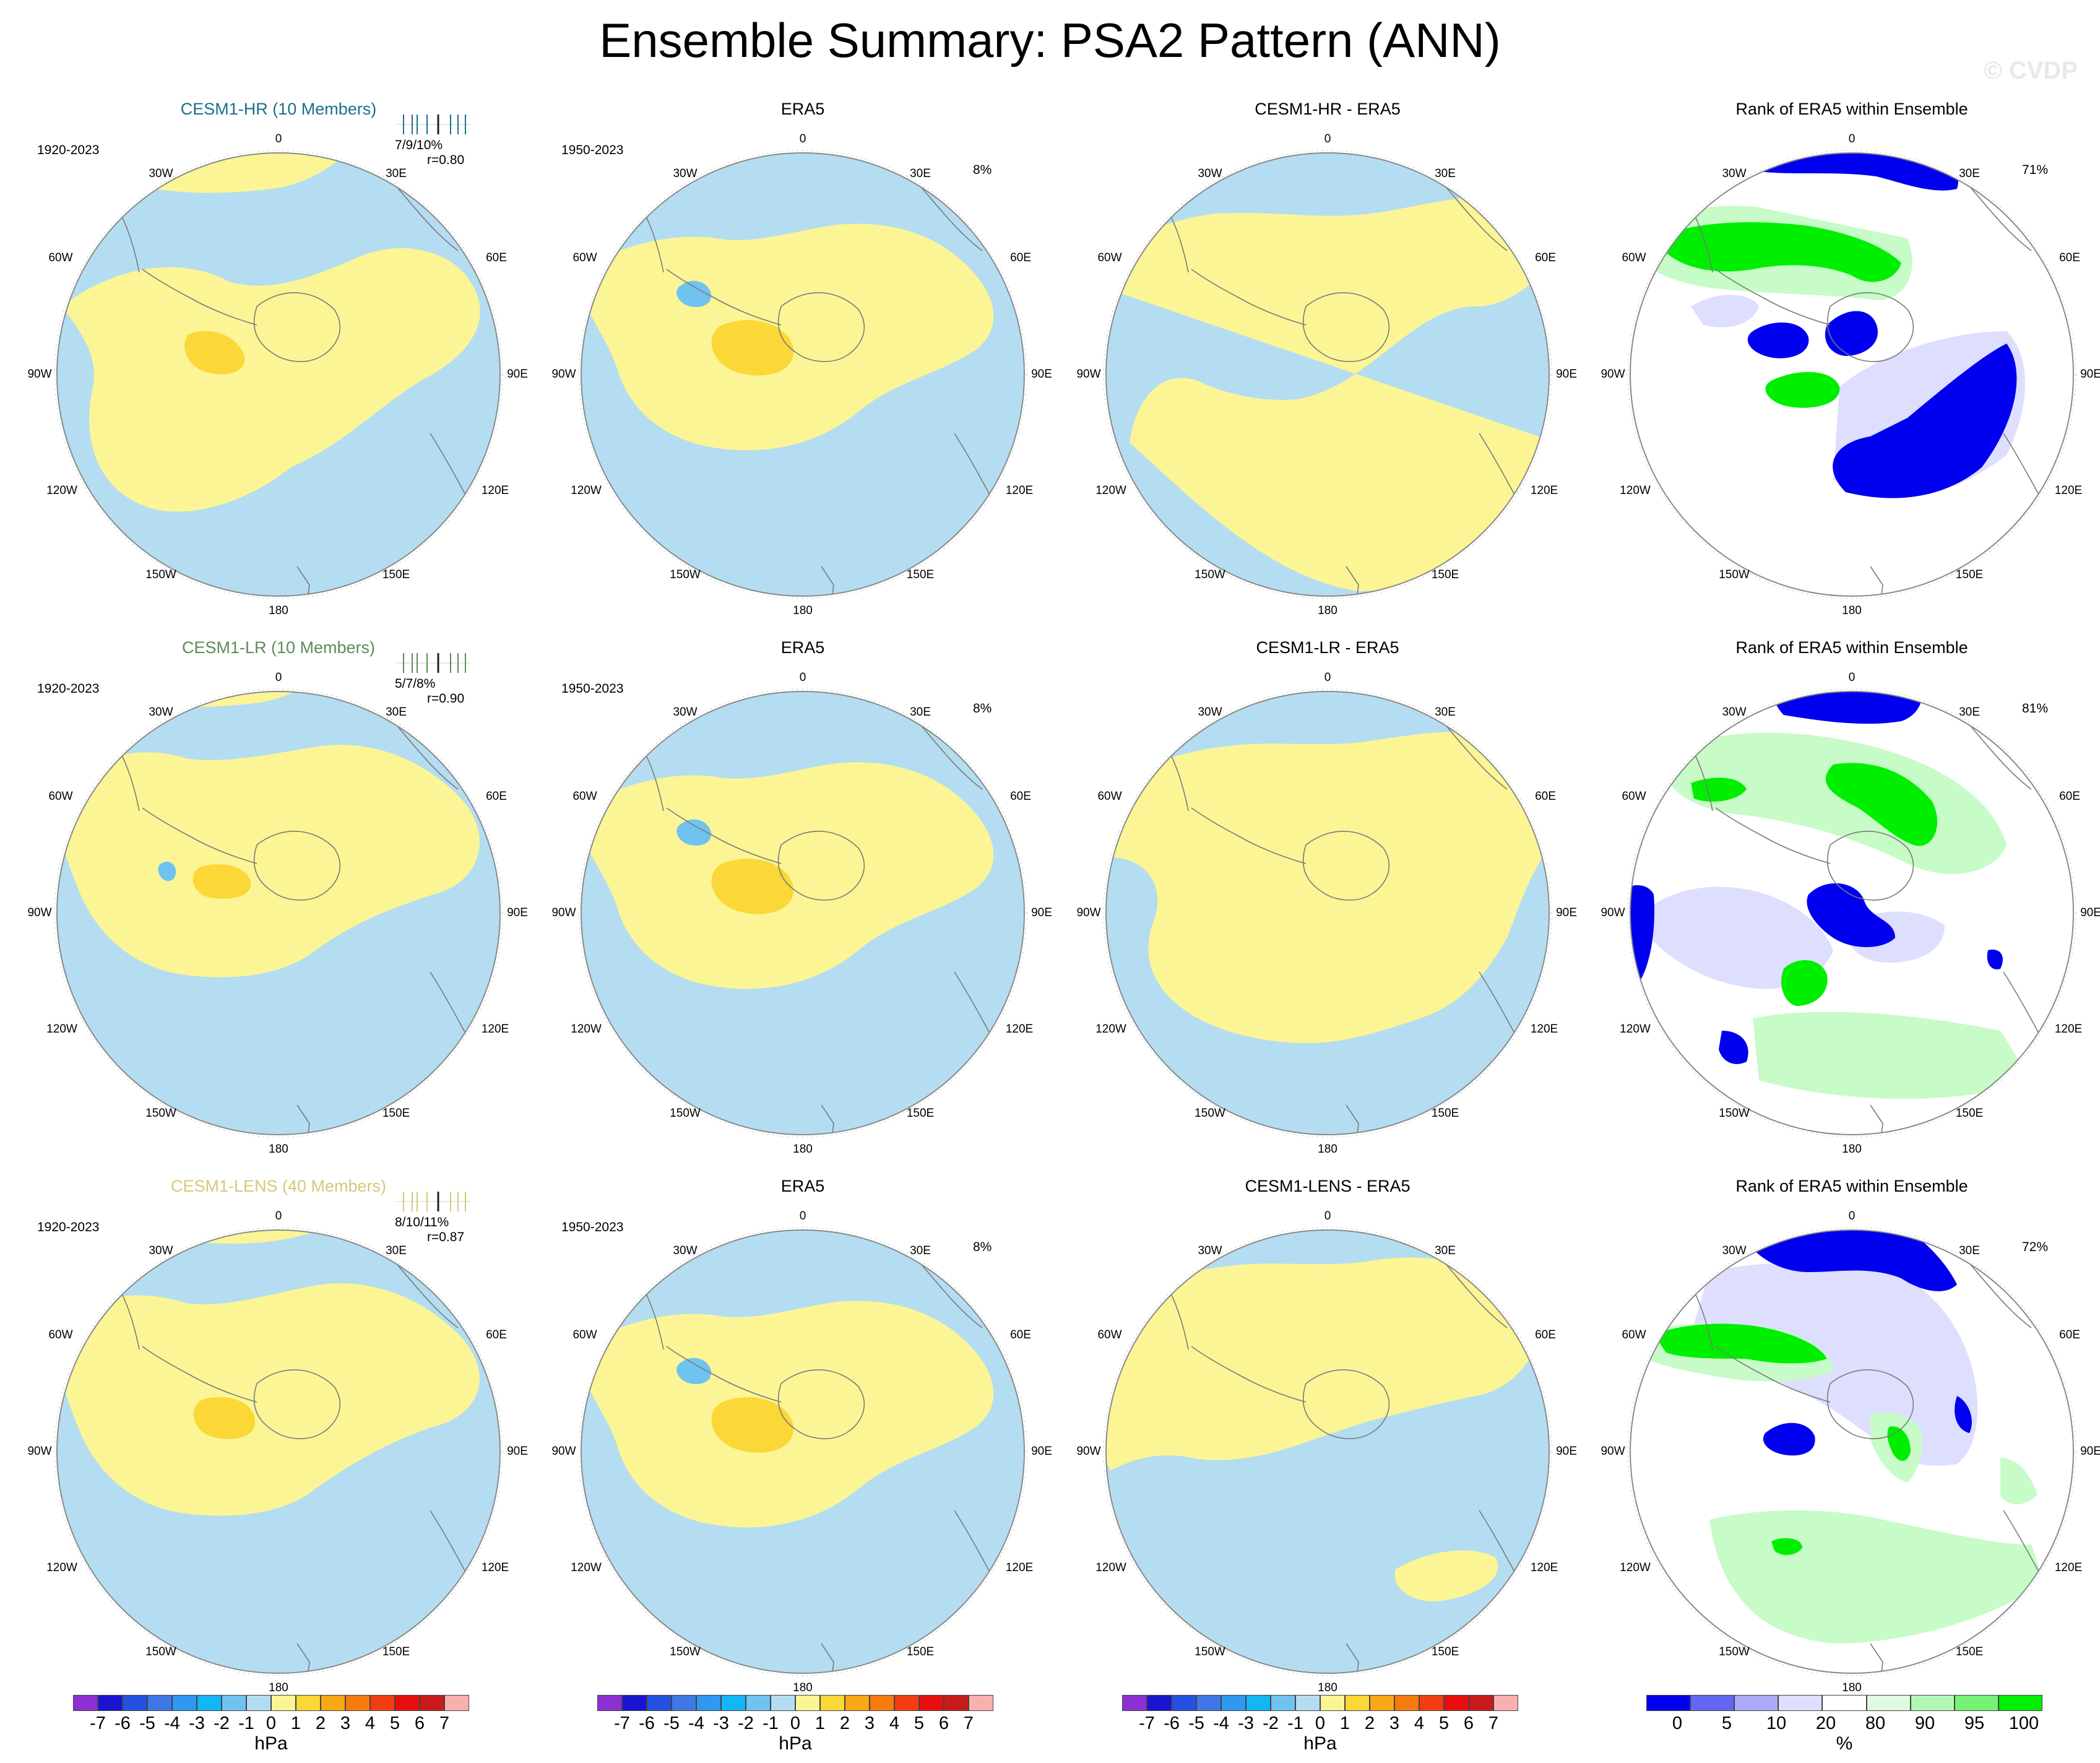 The image size is (2100, 1763). Describe the element at coordinates (444, 1723) in the screenshot. I see `colorbar-tick-label: 7` at that location.